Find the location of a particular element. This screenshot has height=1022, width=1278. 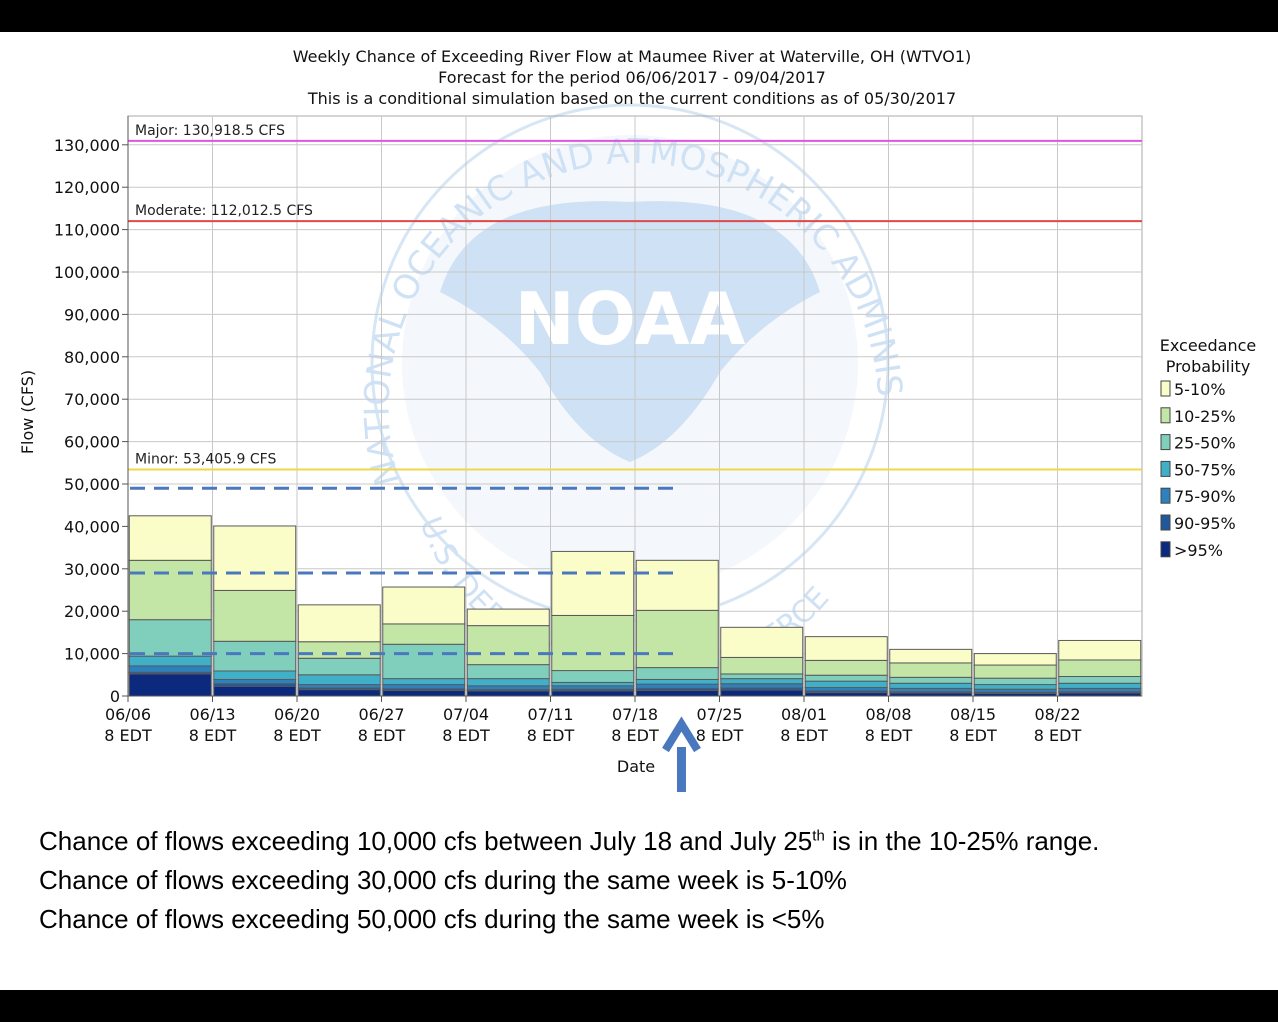

x-tick-label-date: 07/25 is located at coordinates (719, 714).